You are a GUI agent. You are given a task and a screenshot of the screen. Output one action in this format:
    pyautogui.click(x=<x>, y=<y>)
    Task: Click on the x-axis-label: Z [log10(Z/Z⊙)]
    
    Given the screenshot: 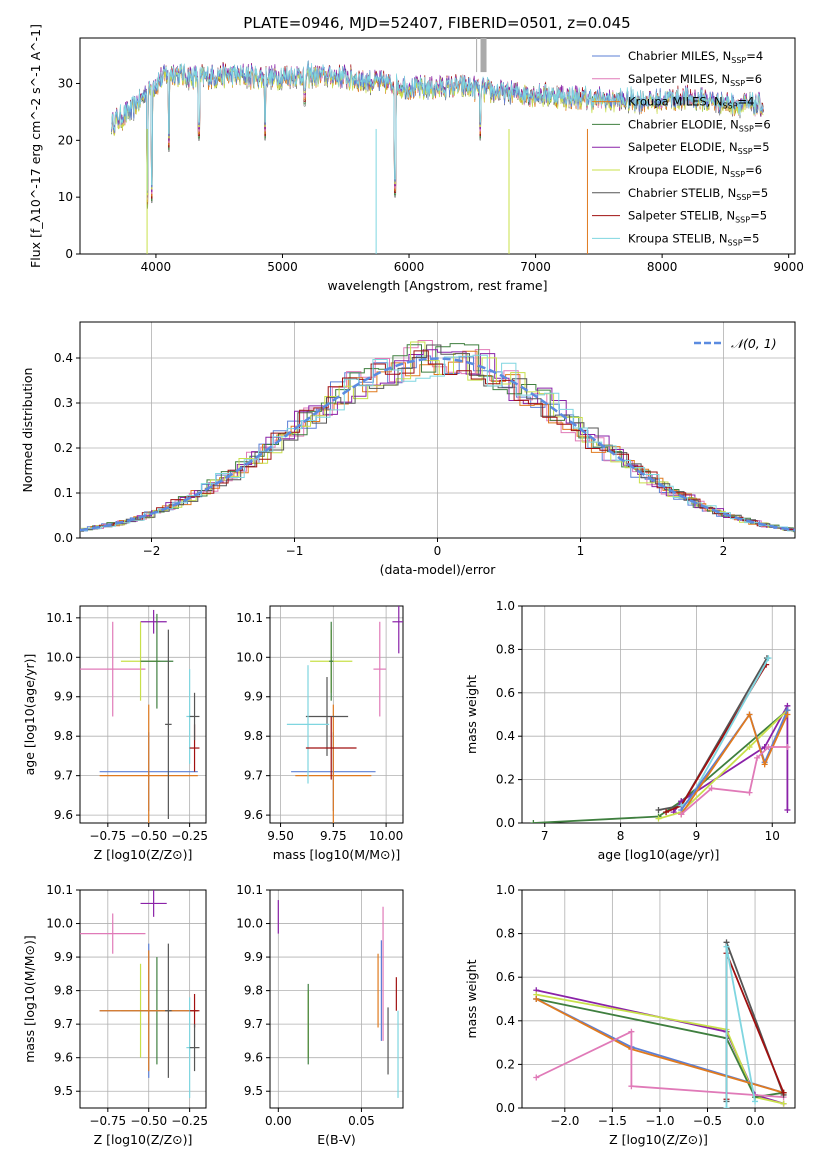 What is the action you would take?
    pyautogui.click(x=658, y=1139)
    